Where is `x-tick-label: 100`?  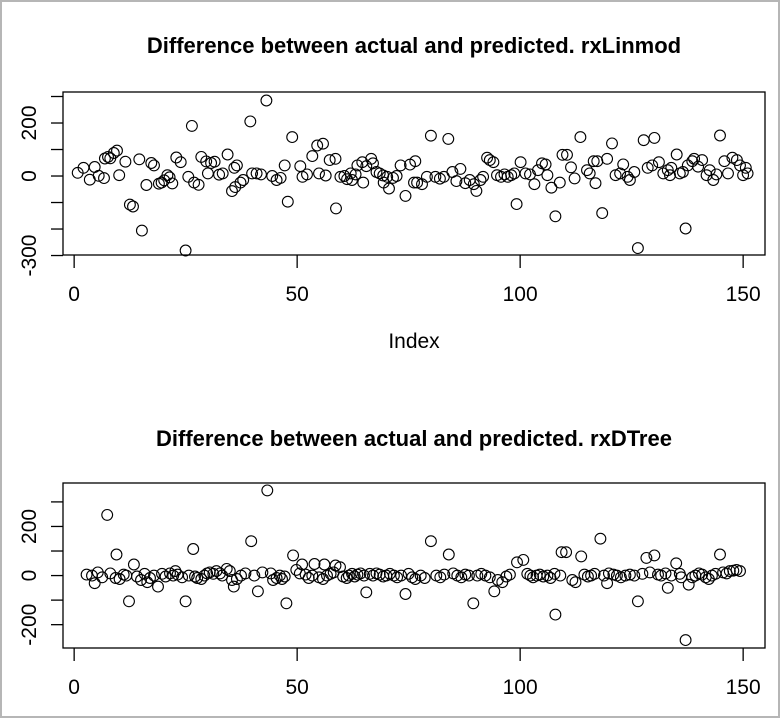
x-tick-label: 100 is located at coordinates (520, 687).